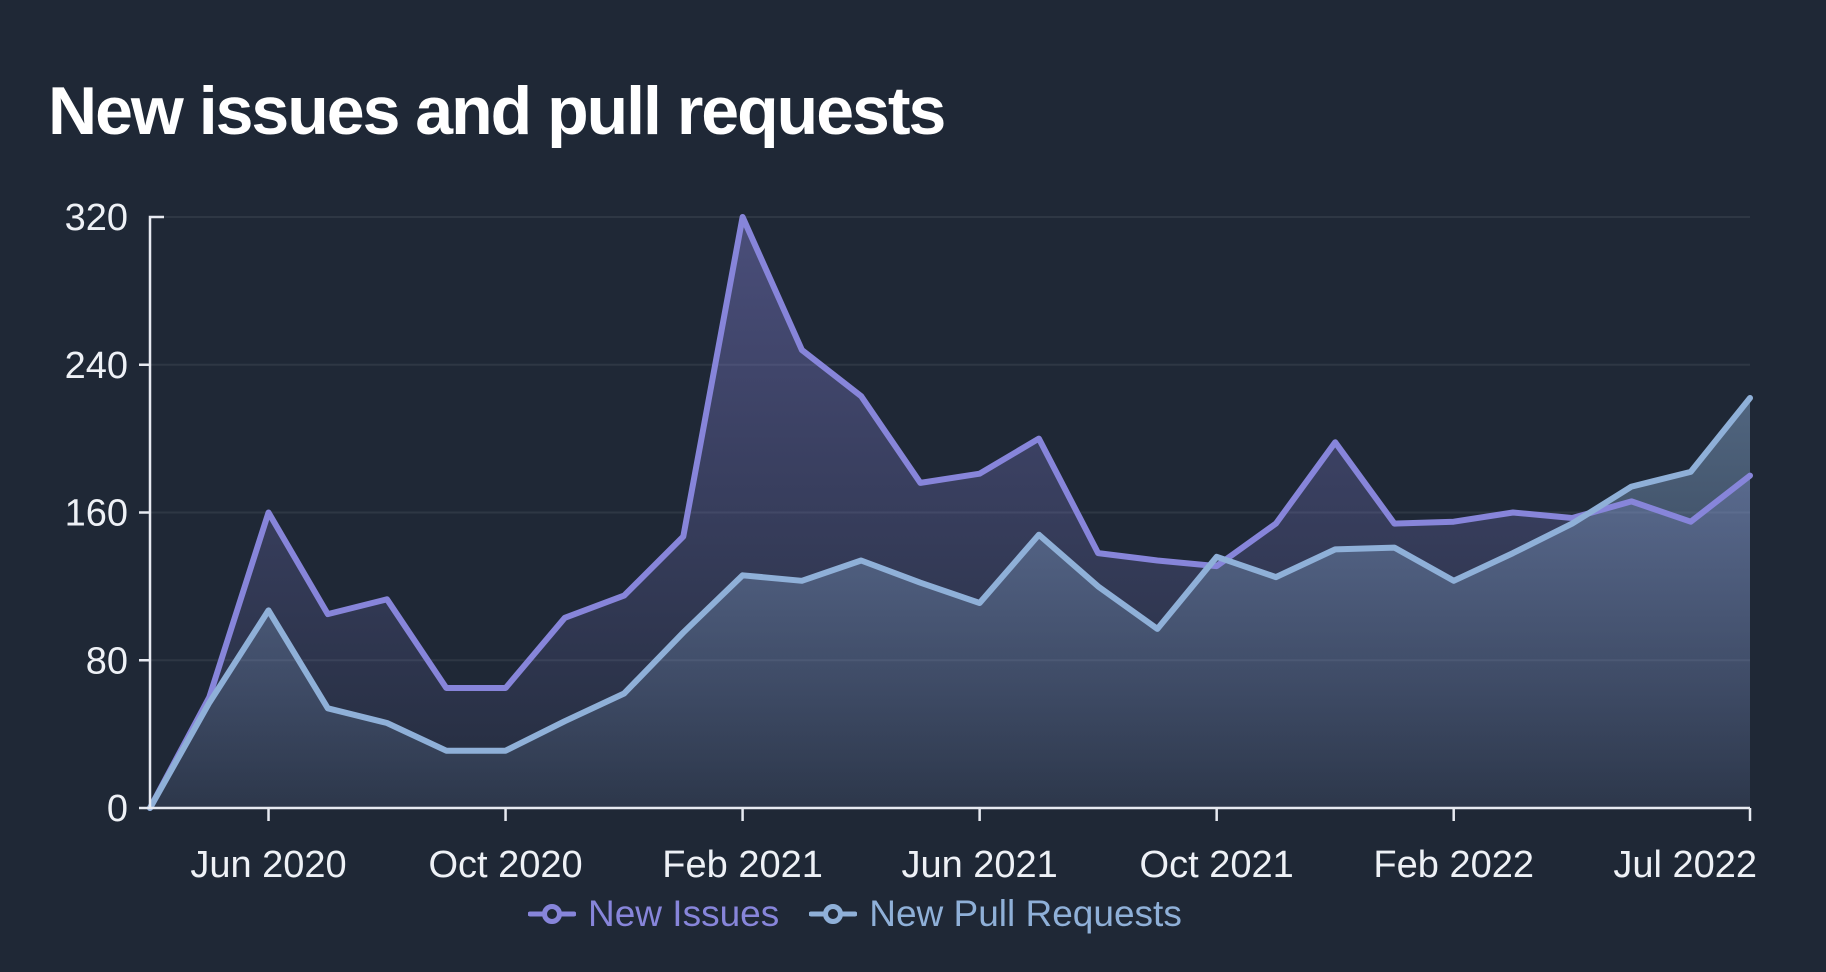  Describe the element at coordinates (96, 366) in the screenshot. I see `y-tick-label: 240` at that location.